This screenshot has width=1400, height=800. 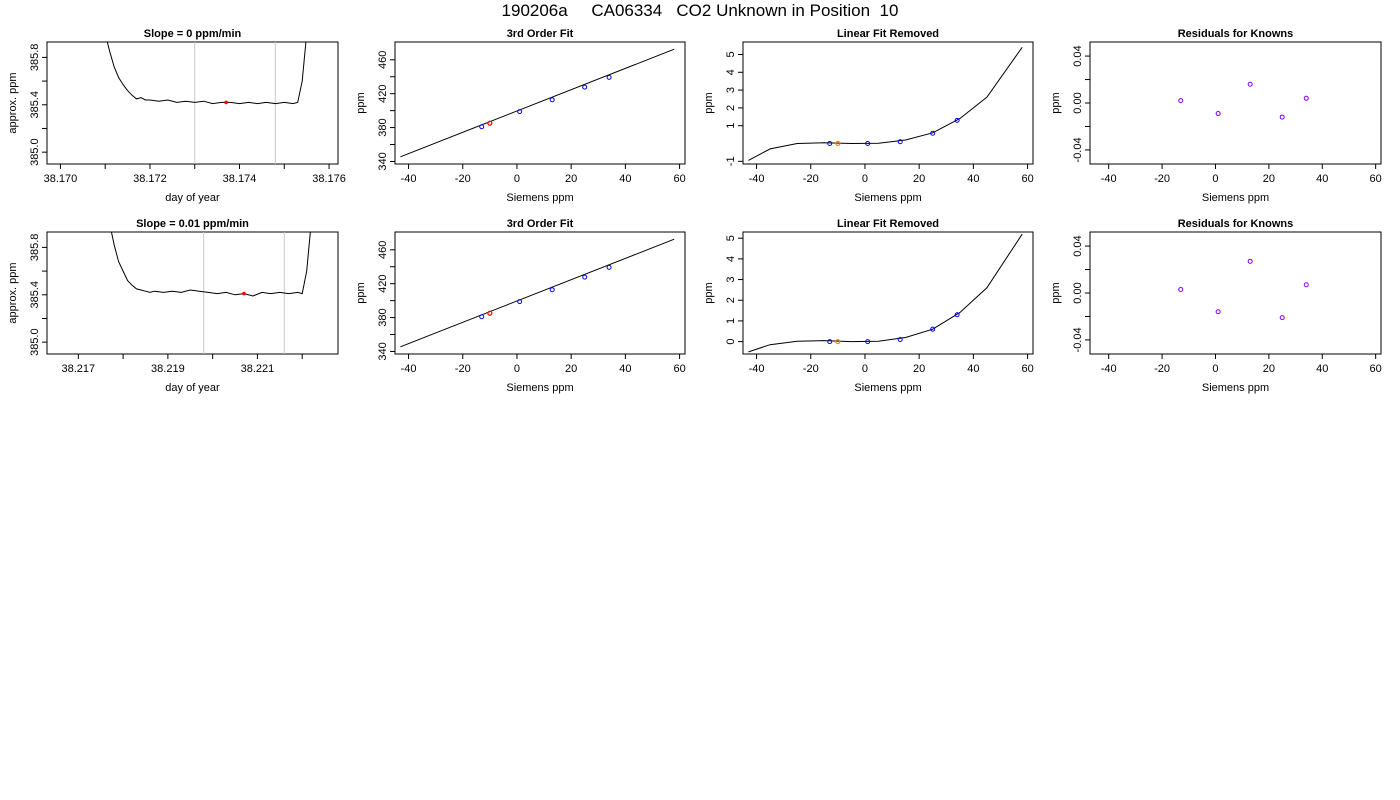 I want to click on x-tick-label: 38.174, so click(x=240, y=179).